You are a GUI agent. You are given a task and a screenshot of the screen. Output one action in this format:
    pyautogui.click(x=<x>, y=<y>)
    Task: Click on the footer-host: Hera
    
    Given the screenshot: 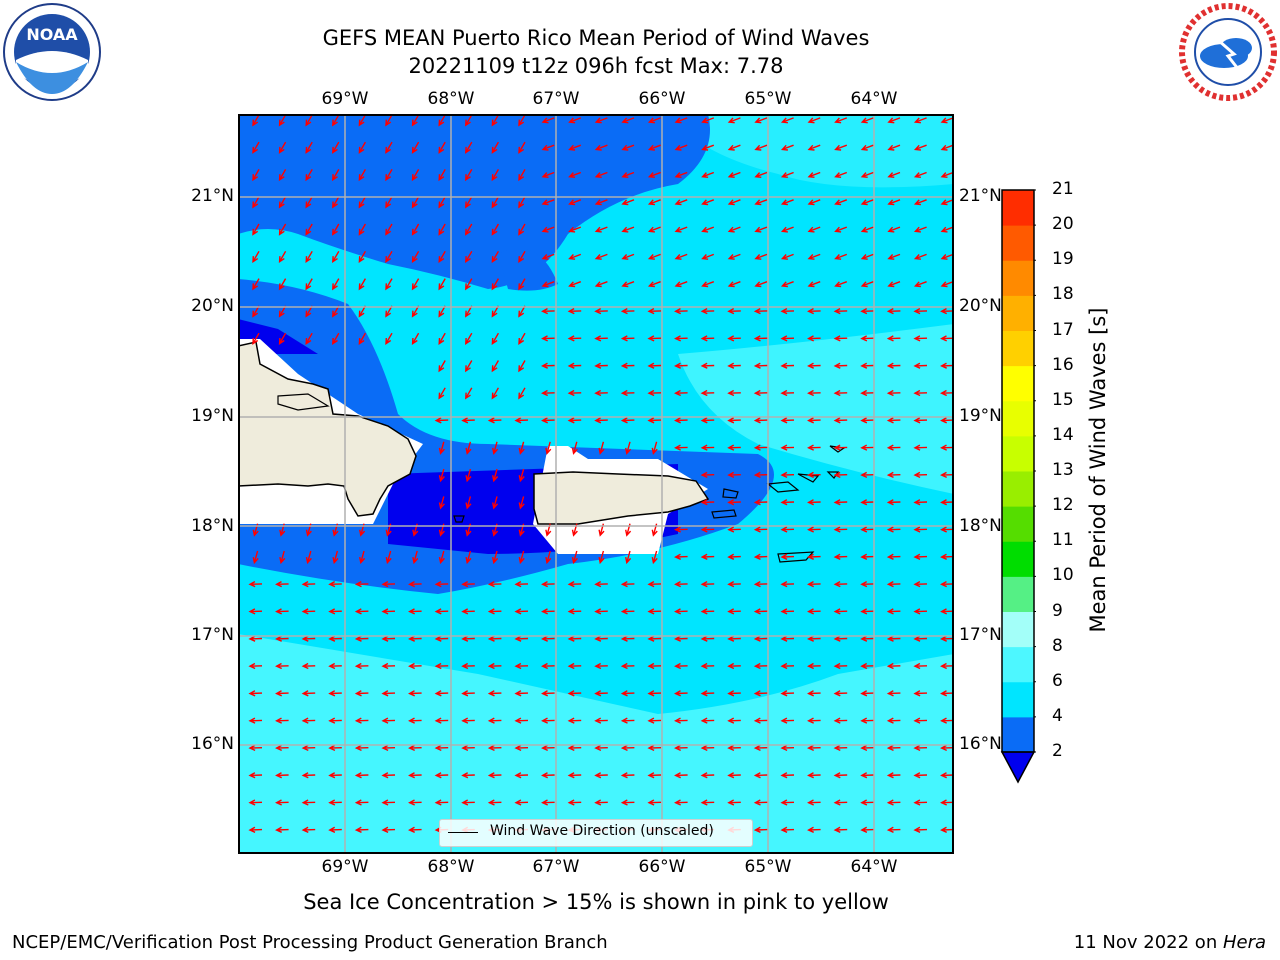 What is the action you would take?
    pyautogui.click(x=1244, y=942)
    